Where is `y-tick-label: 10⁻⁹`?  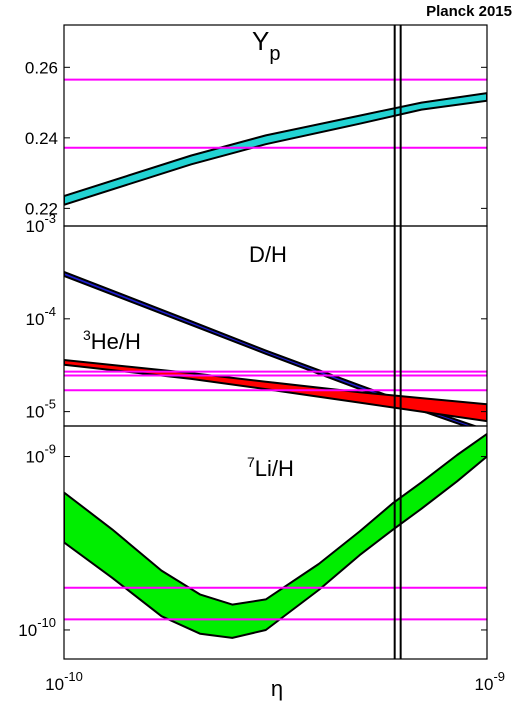 y-tick-label: 10⁻⁹ is located at coordinates (41, 454).